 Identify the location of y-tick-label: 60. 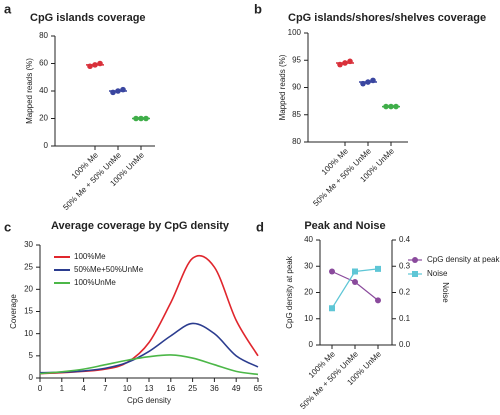
(43, 63).